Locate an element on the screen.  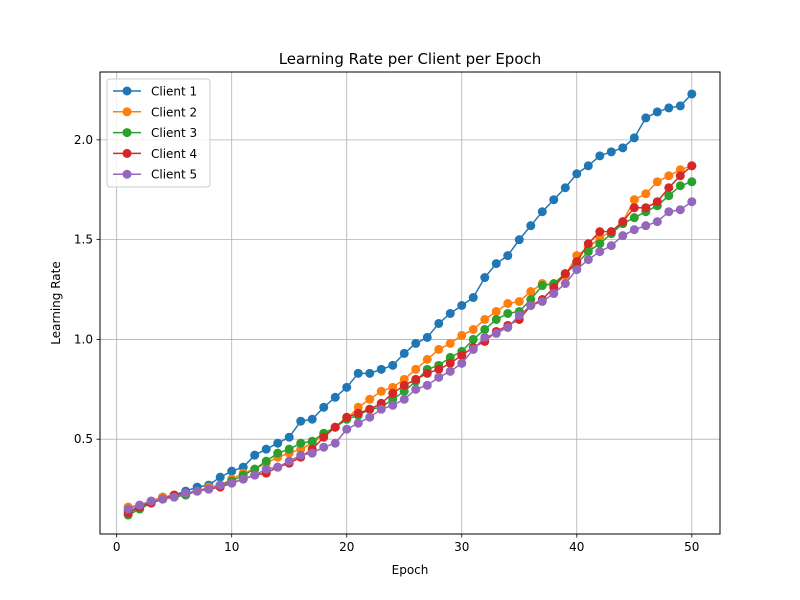
legend-item-client-3: Client 3 is located at coordinates (155, 133).